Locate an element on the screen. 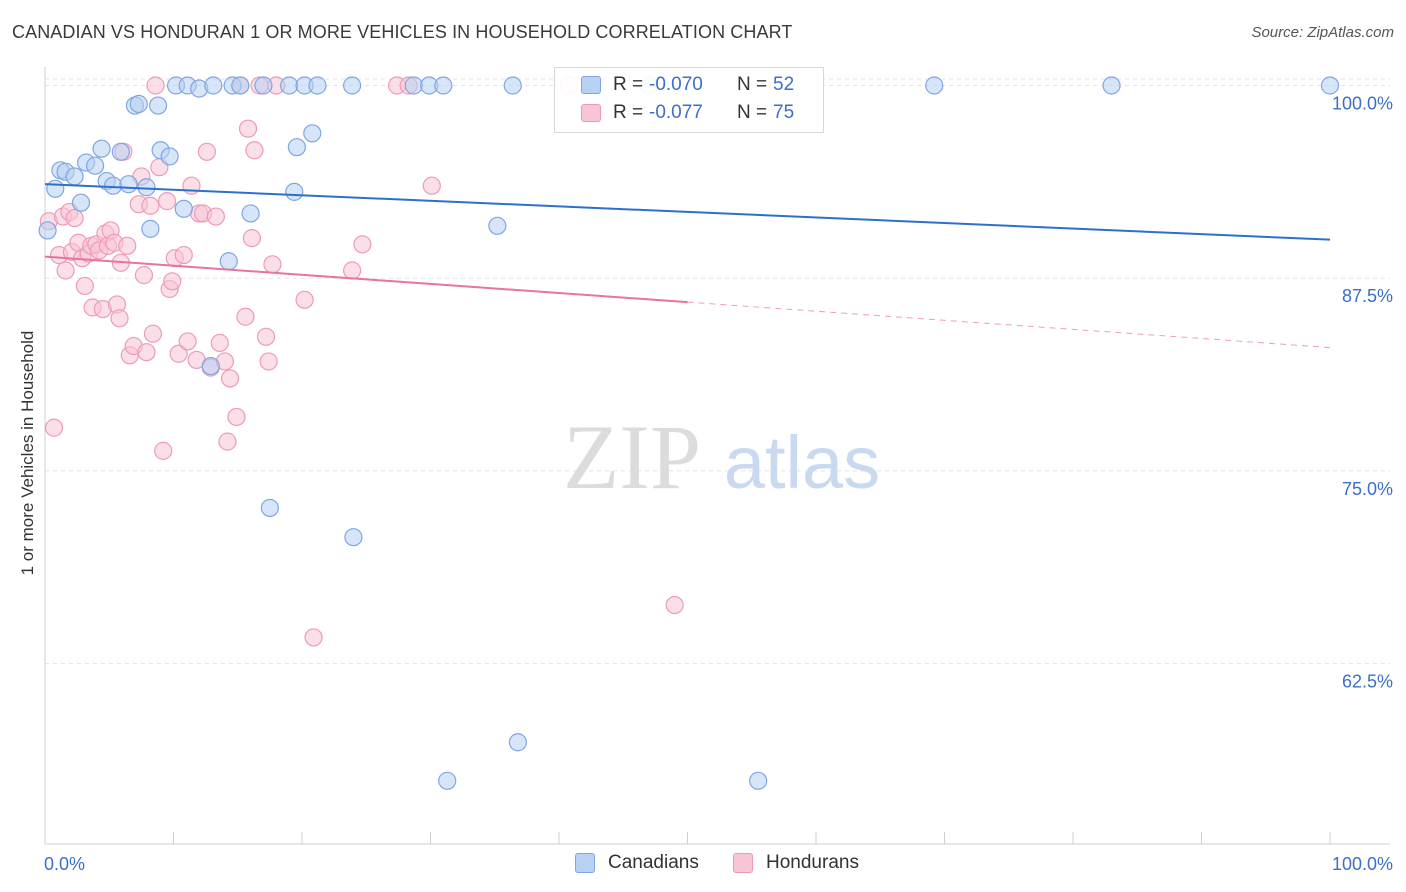  canadians-swatch is located at coordinates (591, 85).